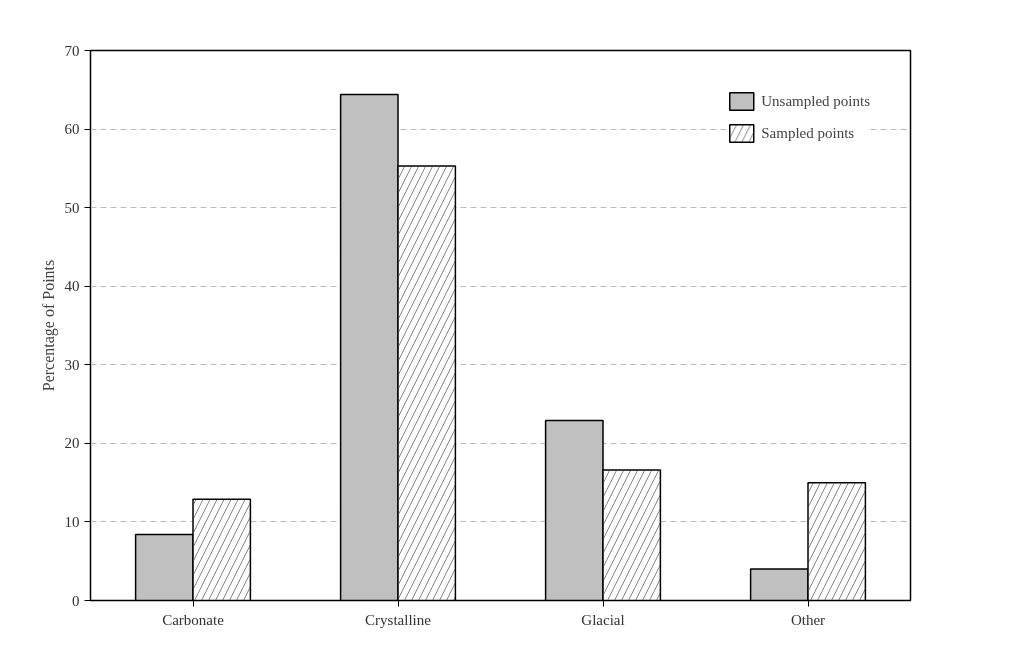 Image resolution: width=1010 pixels, height=668 pixels. What do you see at coordinates (76, 600) in the screenshot?
I see `y-tick-label: 0` at bounding box center [76, 600].